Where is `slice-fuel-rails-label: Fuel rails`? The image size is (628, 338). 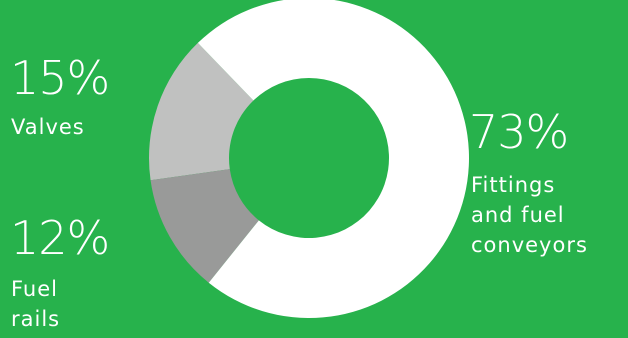
slice-fuel-rails-label: Fuel rails is located at coordinates (36, 304).